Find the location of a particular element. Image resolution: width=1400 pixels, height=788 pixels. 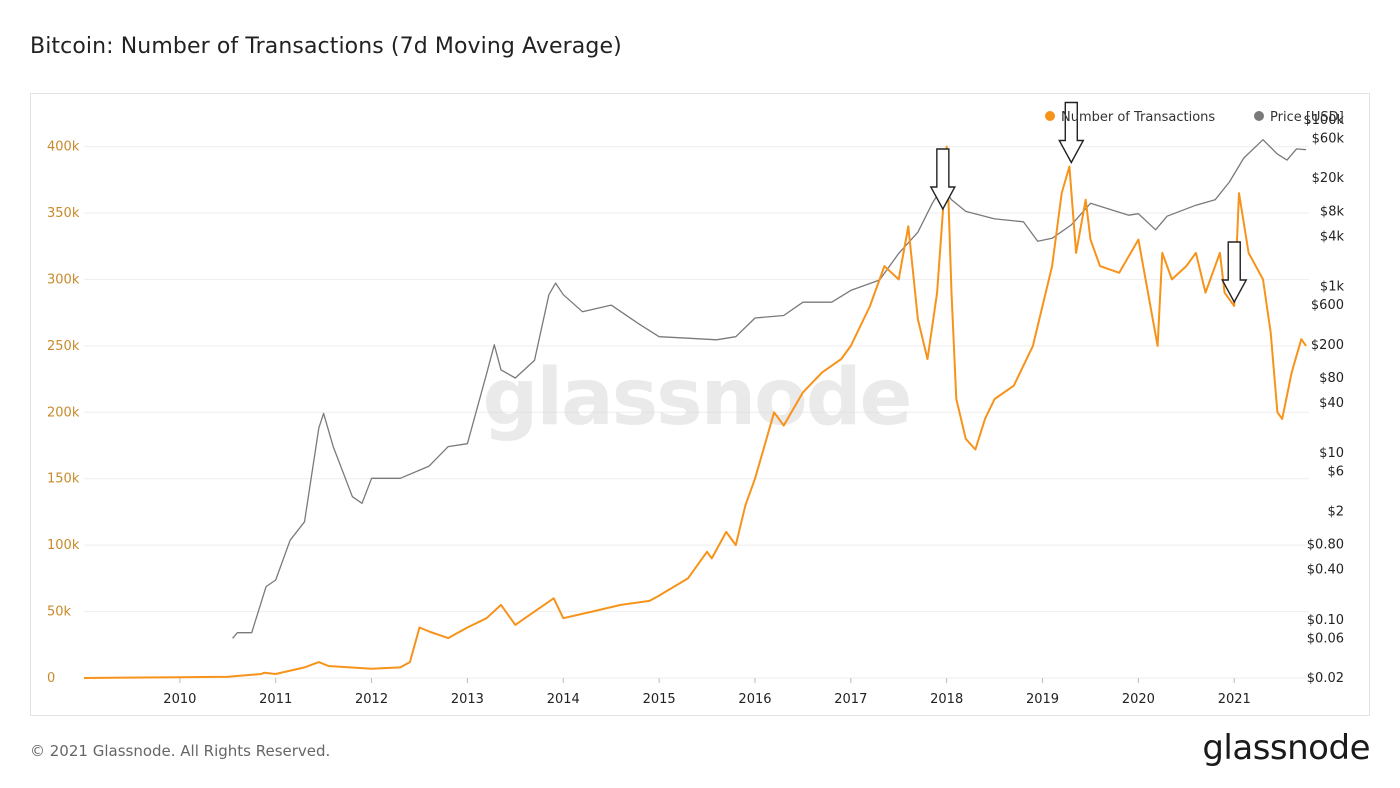

legend-label: Number of Transactions is located at coordinates (1138, 117).